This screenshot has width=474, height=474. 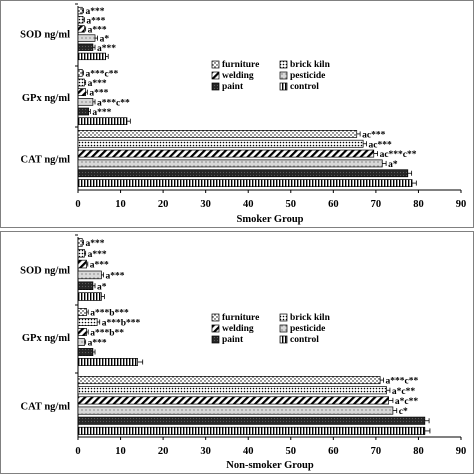 I want to click on significance-label-cat-ng-ml-furniture: ac***, so click(x=373, y=135).